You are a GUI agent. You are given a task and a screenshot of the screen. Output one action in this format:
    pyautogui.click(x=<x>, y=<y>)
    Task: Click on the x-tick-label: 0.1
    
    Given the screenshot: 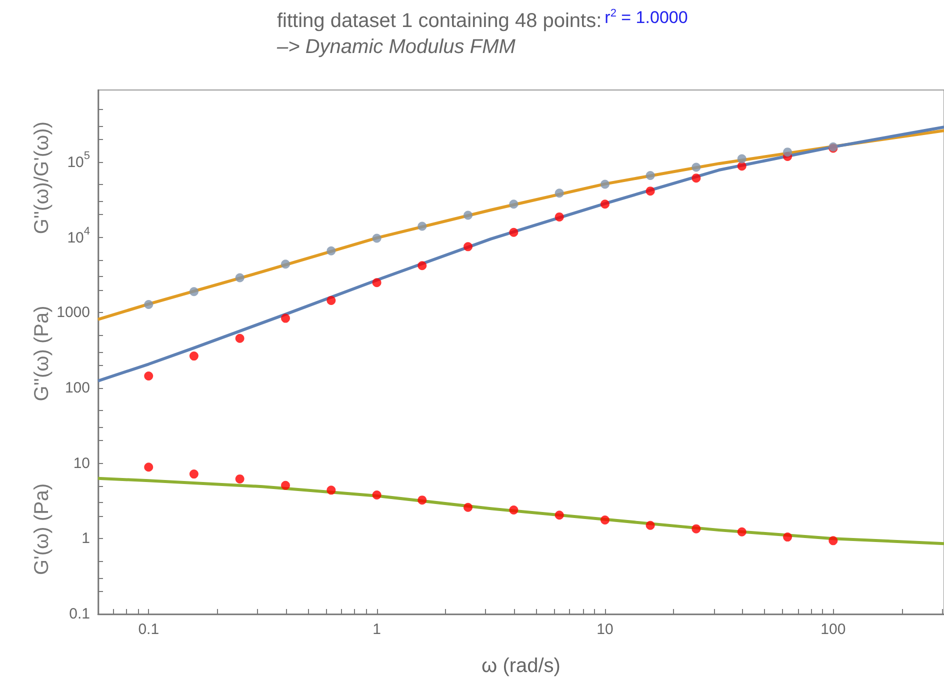 What is the action you would take?
    pyautogui.click(x=149, y=629)
    